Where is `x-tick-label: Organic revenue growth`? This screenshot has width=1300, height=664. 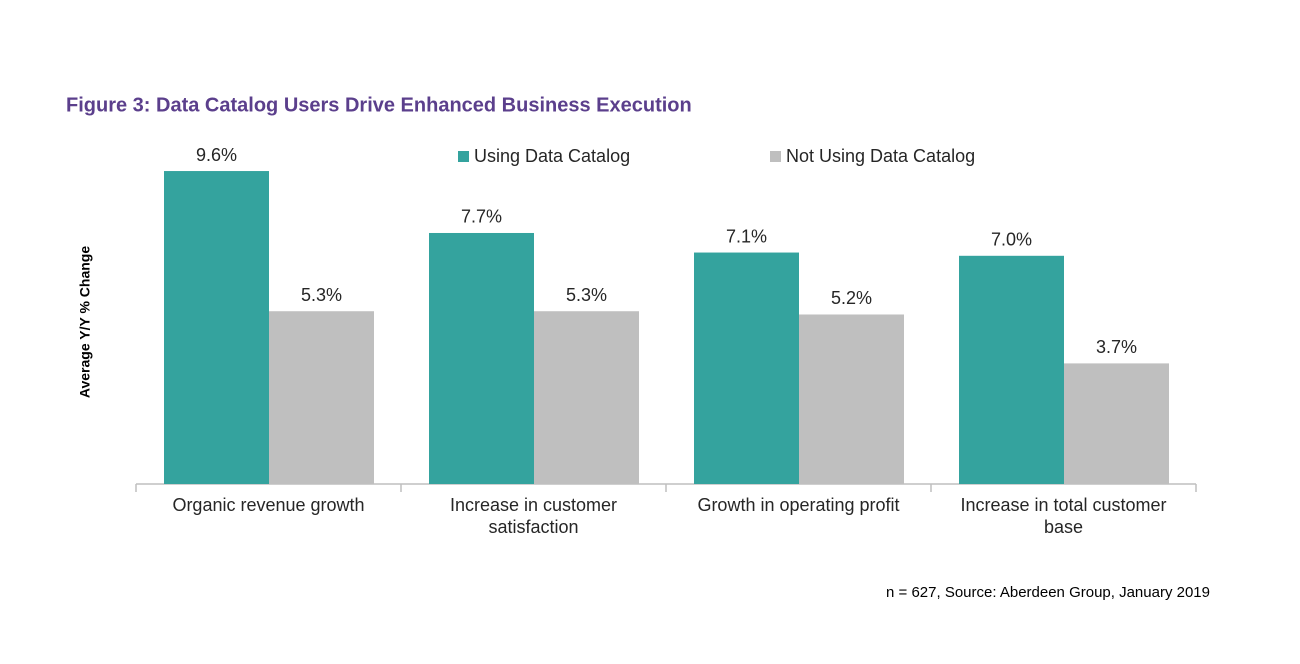 x-tick-label: Organic revenue growth is located at coordinates (268, 505).